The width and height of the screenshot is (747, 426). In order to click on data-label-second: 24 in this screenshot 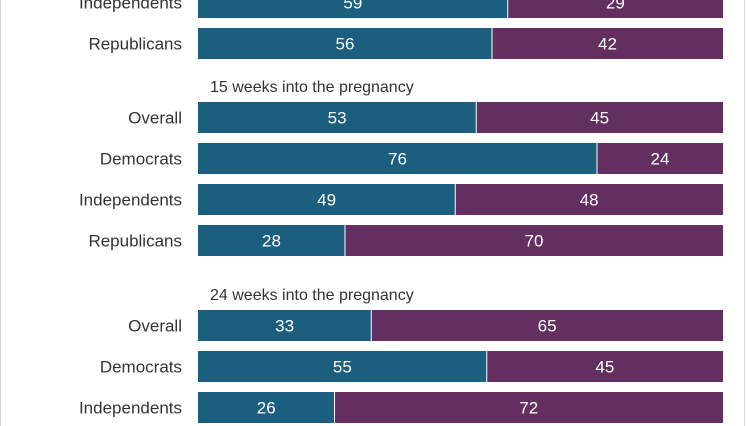, I will do `click(660, 159)`.